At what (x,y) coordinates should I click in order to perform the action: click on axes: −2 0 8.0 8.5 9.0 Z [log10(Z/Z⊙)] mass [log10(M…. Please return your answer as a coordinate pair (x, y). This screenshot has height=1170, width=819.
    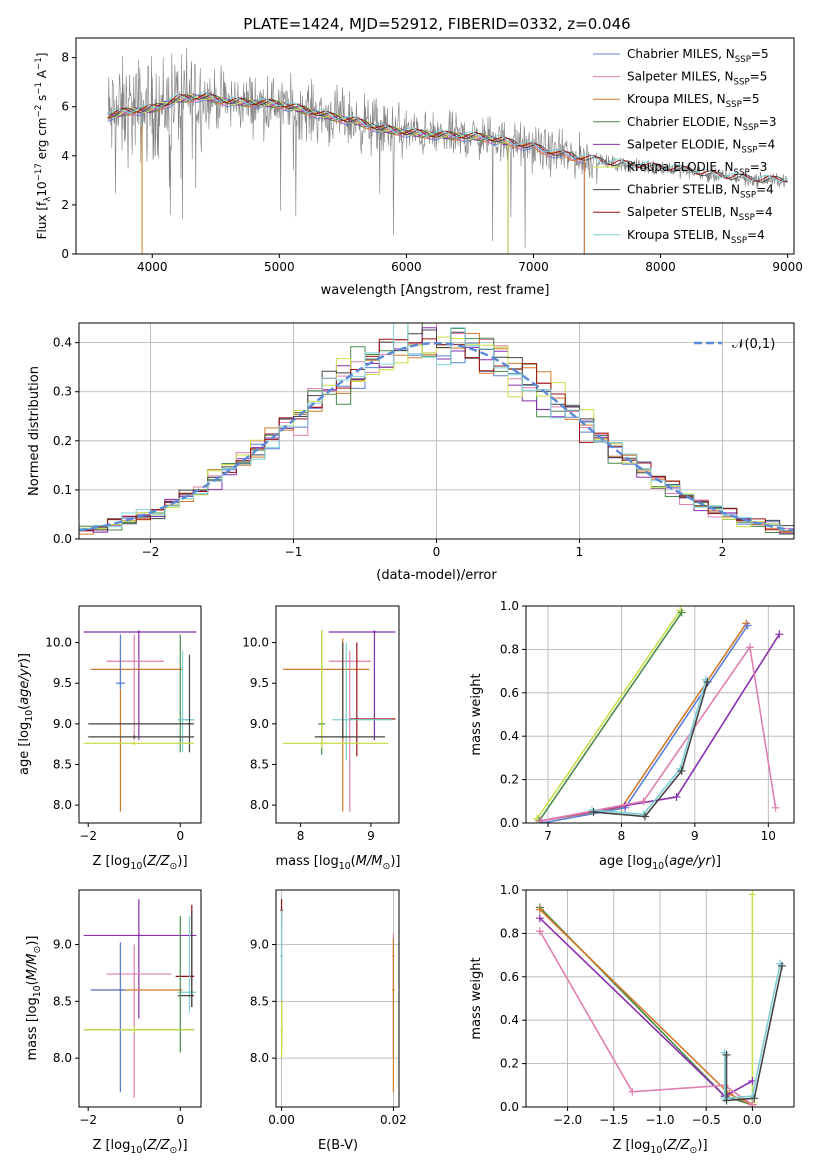
    Looking at the image, I should click on (113, 1022).